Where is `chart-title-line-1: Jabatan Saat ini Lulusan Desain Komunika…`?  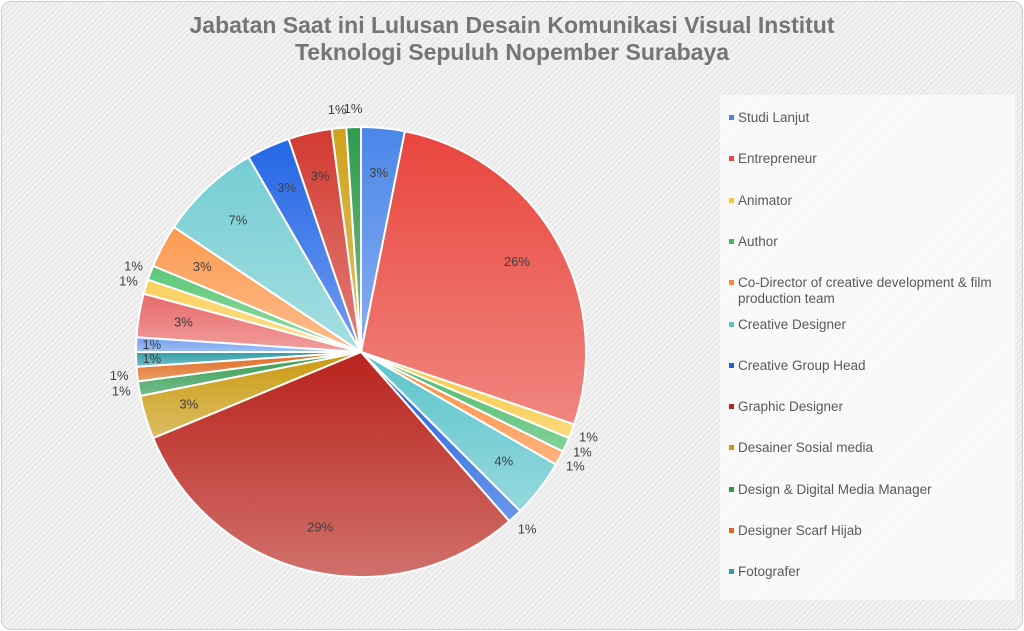 chart-title-line-1: Jabatan Saat ini Lulusan Desain Komunika… is located at coordinates (512, 25).